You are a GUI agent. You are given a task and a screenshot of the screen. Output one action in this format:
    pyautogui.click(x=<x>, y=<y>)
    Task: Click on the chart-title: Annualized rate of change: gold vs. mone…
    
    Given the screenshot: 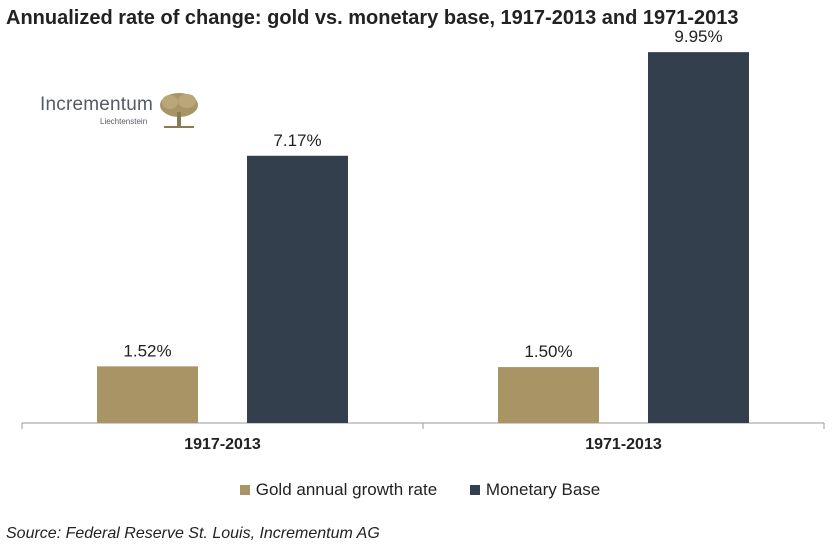 What is the action you would take?
    pyautogui.click(x=372, y=18)
    